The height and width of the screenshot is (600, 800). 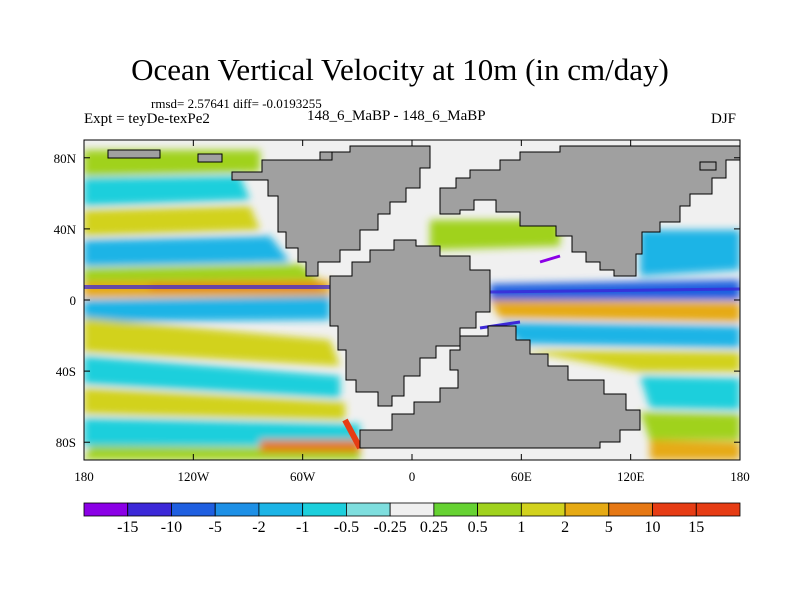 What do you see at coordinates (302, 527) in the screenshot?
I see `colorbar-label: -1` at bounding box center [302, 527].